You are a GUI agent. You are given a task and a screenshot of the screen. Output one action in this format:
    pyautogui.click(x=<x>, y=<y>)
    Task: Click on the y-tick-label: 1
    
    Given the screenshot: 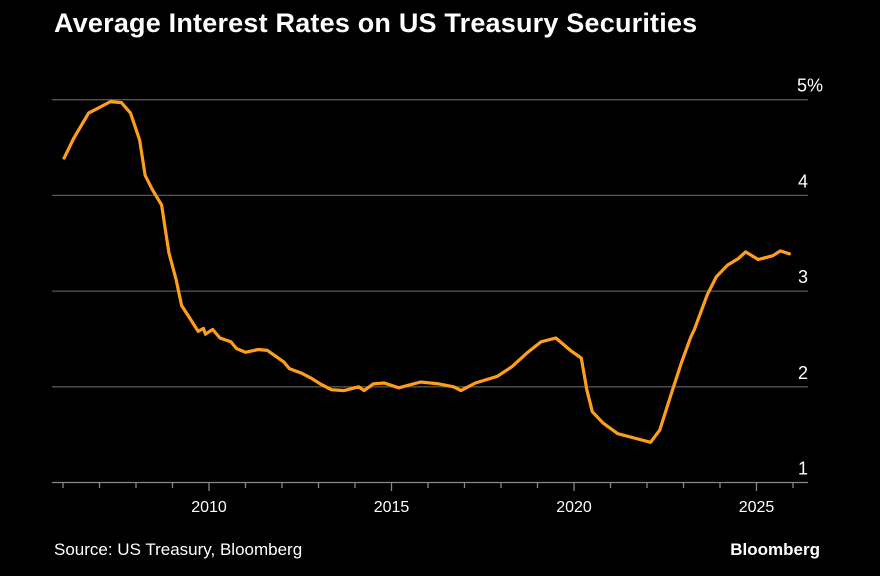 What is the action you would take?
    pyautogui.click(x=803, y=469)
    